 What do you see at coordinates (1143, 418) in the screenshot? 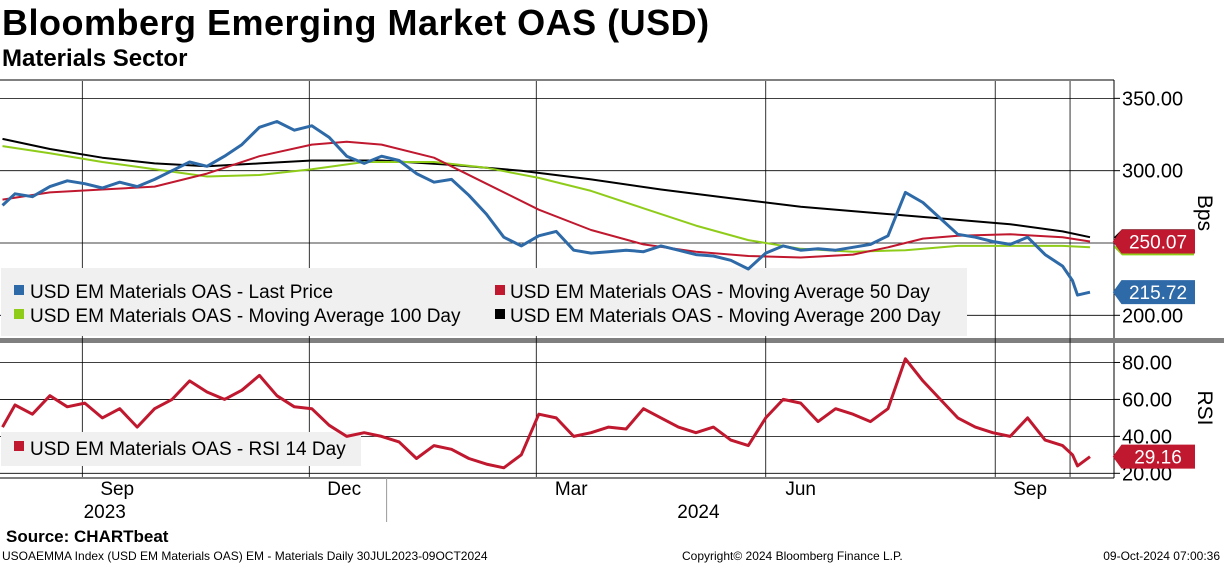
I see `lower-y-tick-labels: 80.00 60.00 40.00 20.00` at bounding box center [1143, 418].